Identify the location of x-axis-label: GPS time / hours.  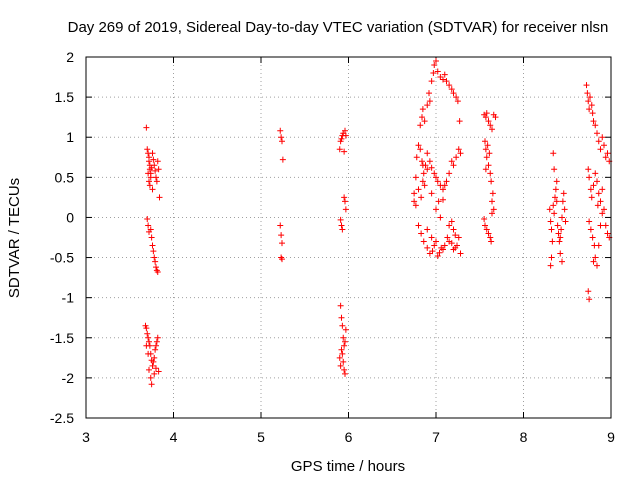
(348, 466).